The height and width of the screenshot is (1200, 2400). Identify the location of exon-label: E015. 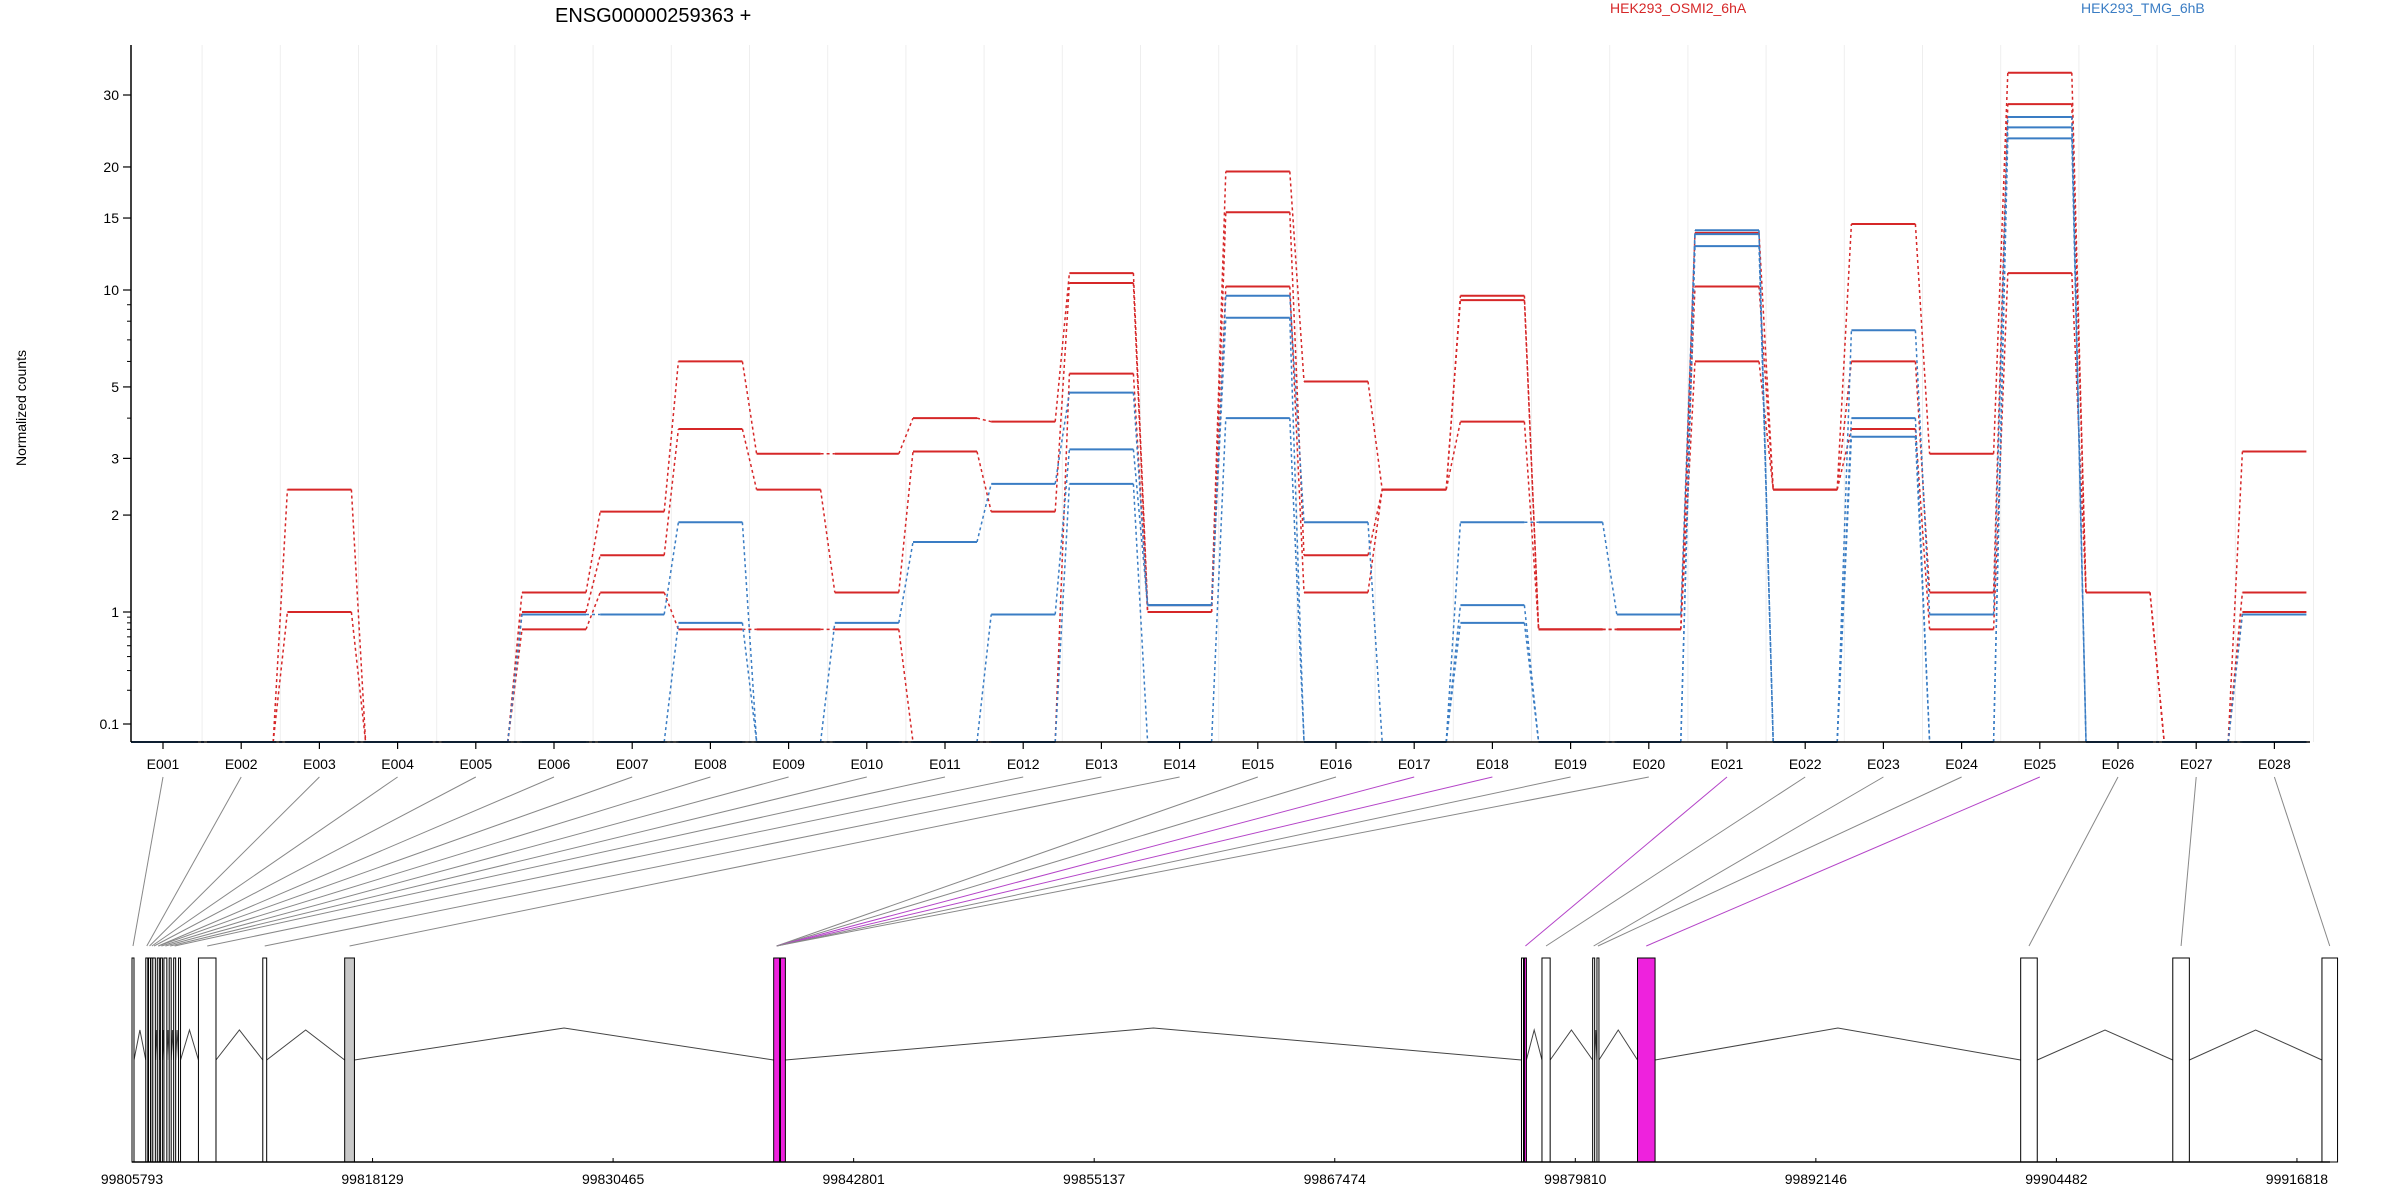
(1257, 764).